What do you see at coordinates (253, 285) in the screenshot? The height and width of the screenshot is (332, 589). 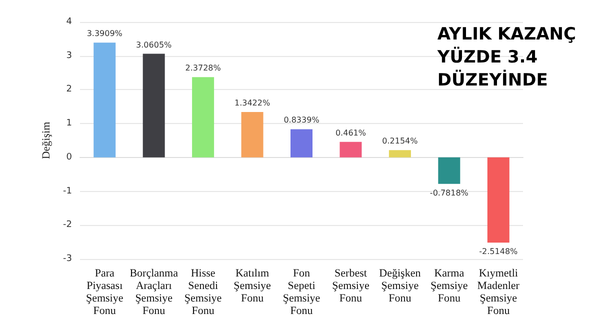 I see `x-tick-label: Katılım Şemsiye Fonu` at bounding box center [253, 285].